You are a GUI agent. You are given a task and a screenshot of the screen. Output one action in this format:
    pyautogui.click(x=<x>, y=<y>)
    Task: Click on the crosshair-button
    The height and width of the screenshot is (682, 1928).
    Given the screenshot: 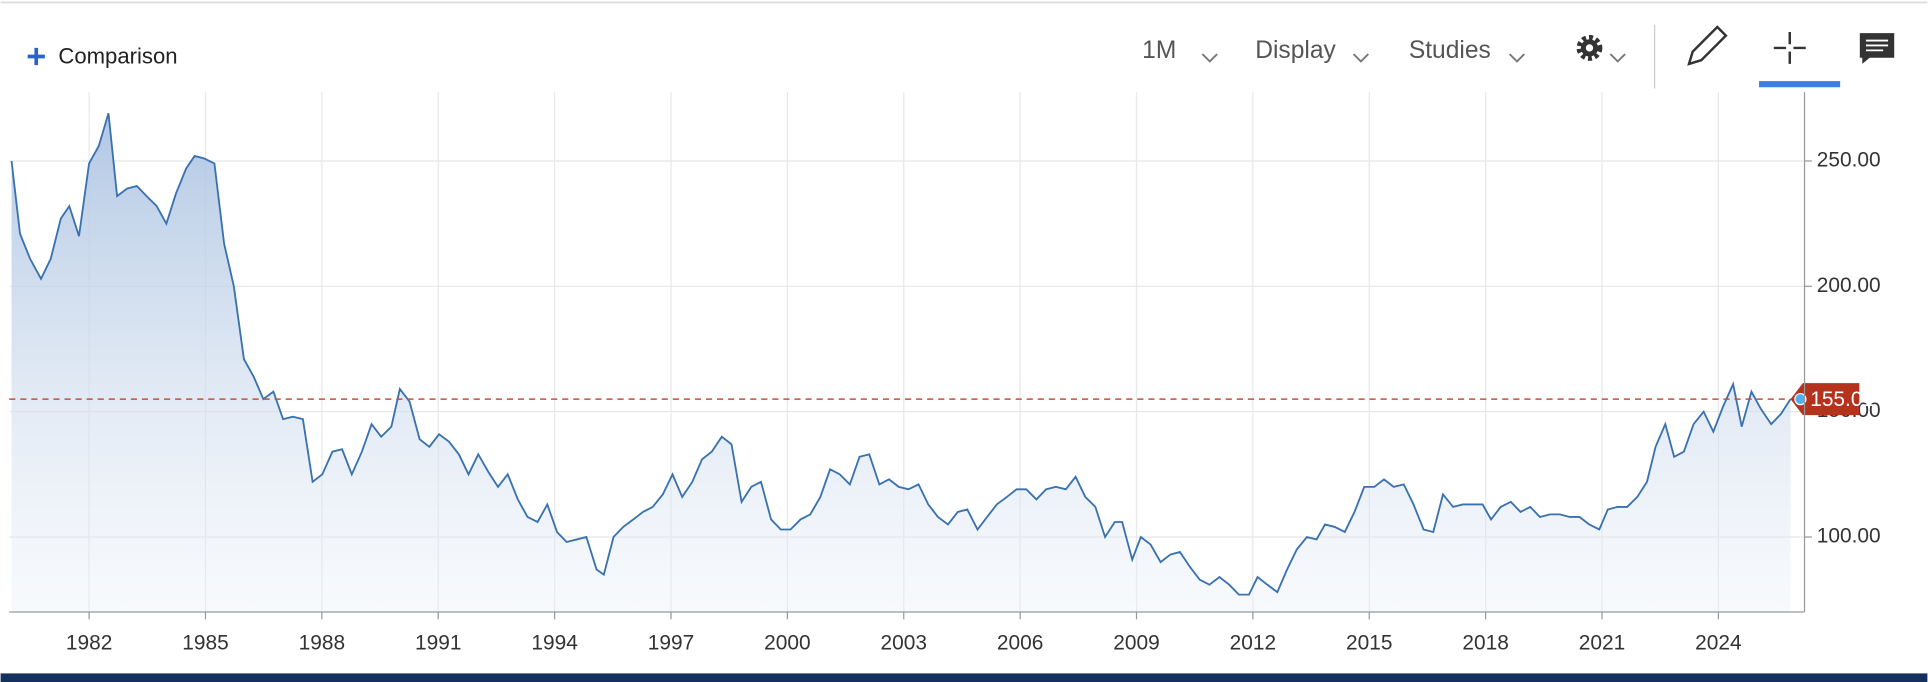 What is the action you would take?
    pyautogui.click(x=1789, y=47)
    